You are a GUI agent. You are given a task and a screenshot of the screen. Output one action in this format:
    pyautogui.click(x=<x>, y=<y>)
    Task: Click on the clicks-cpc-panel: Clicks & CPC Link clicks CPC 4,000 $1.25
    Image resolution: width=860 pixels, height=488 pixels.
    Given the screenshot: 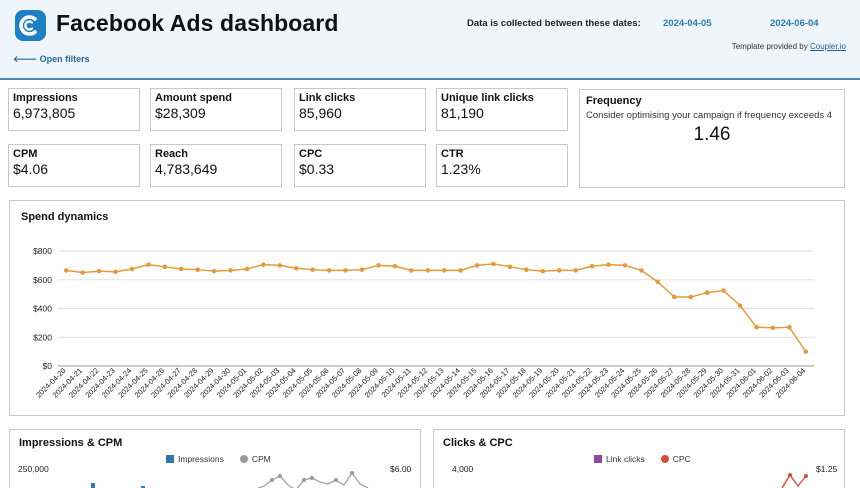 What is the action you would take?
    pyautogui.click(x=639, y=458)
    